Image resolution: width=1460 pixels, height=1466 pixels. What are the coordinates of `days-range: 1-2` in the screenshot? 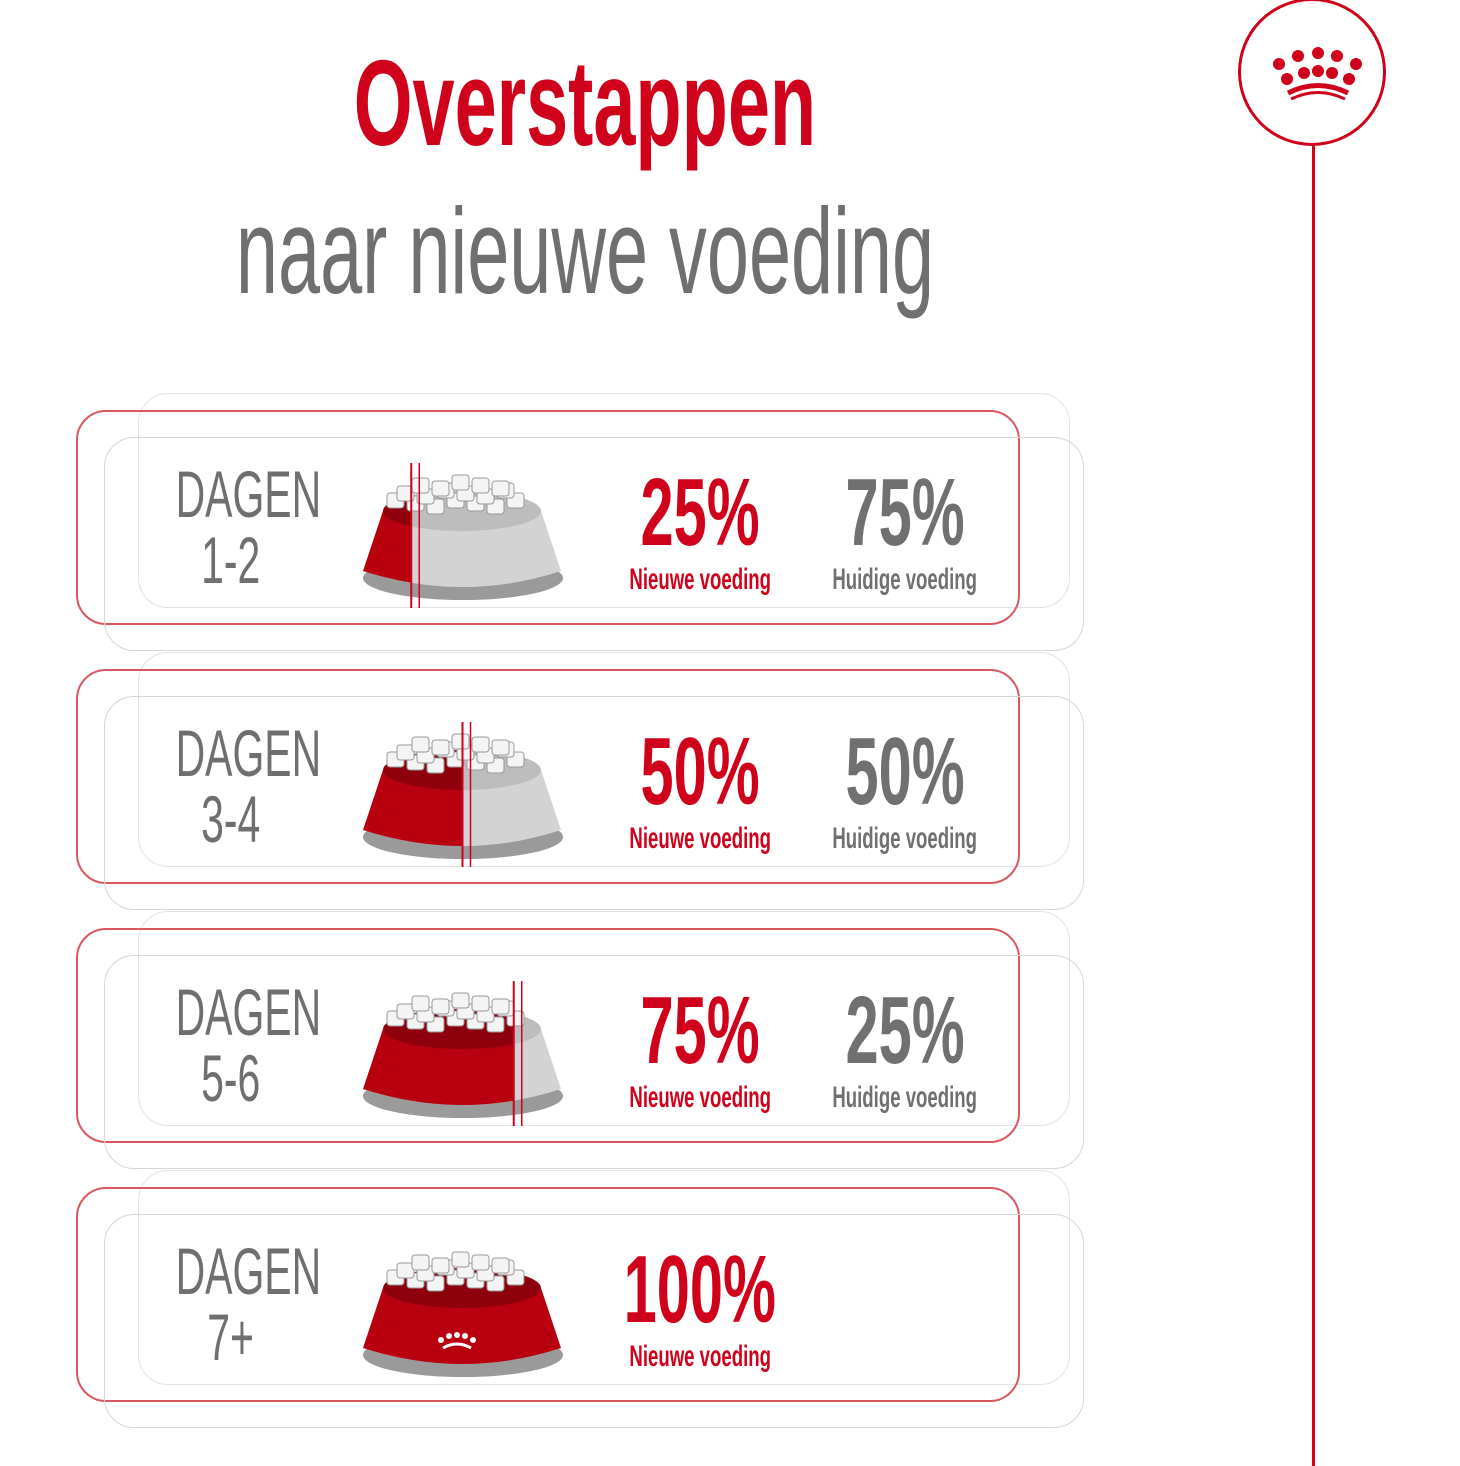 It's located at (231, 560).